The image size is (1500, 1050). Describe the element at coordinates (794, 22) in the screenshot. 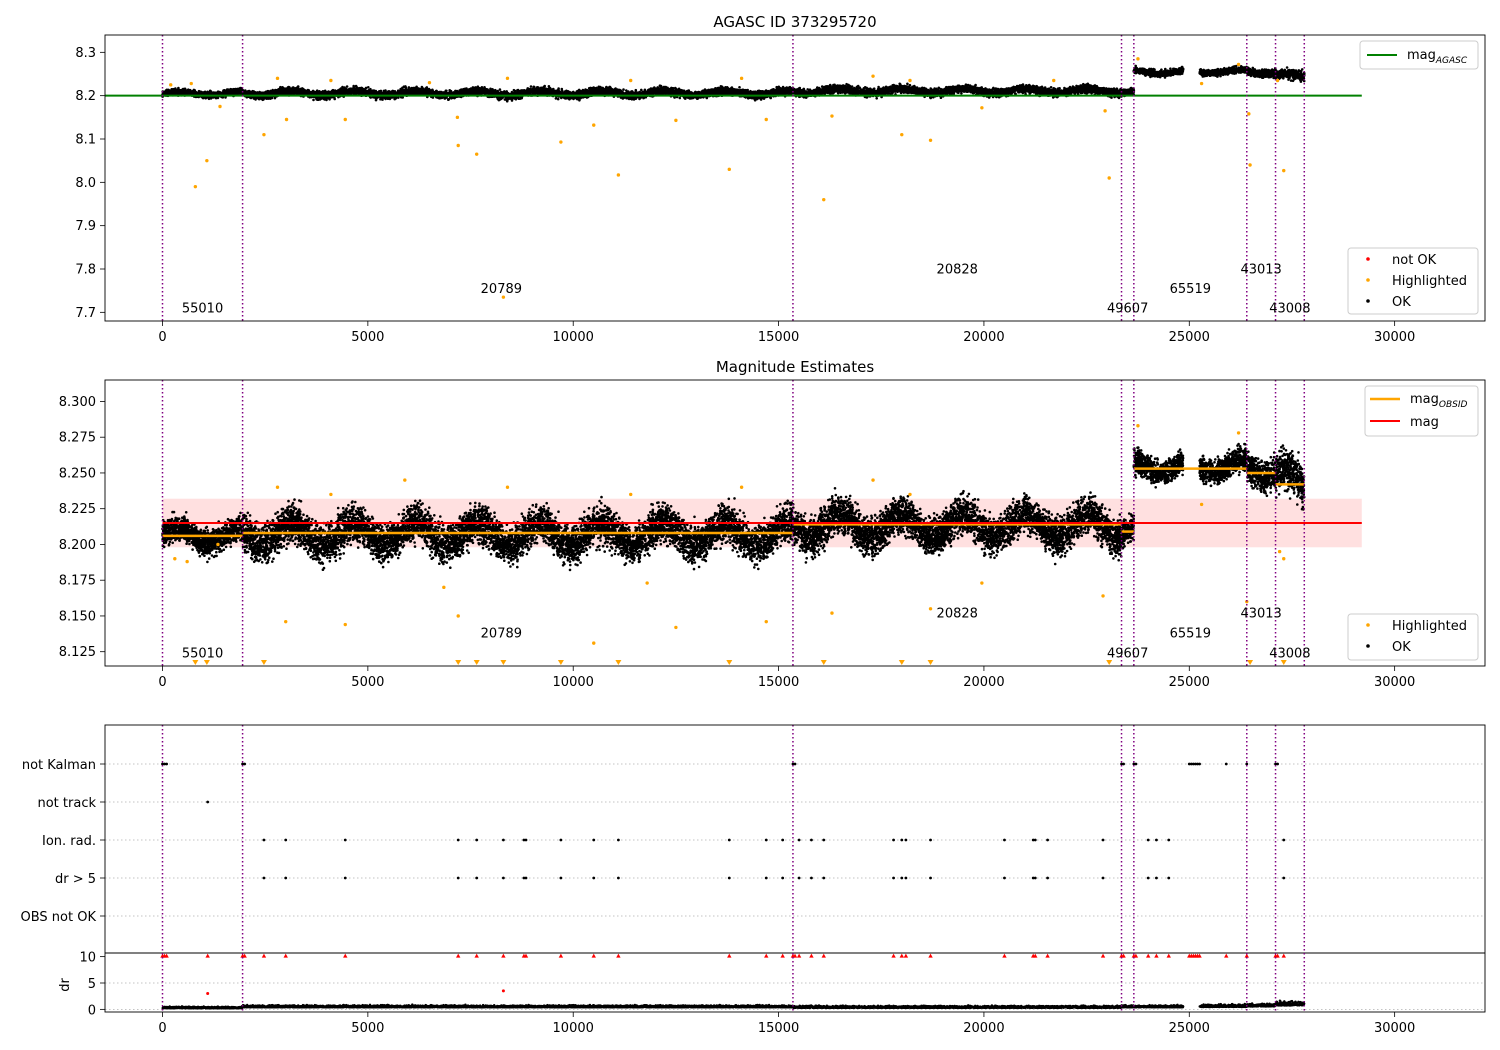

I see `agasc-panel-title: AGASC ID 373295720` at that location.